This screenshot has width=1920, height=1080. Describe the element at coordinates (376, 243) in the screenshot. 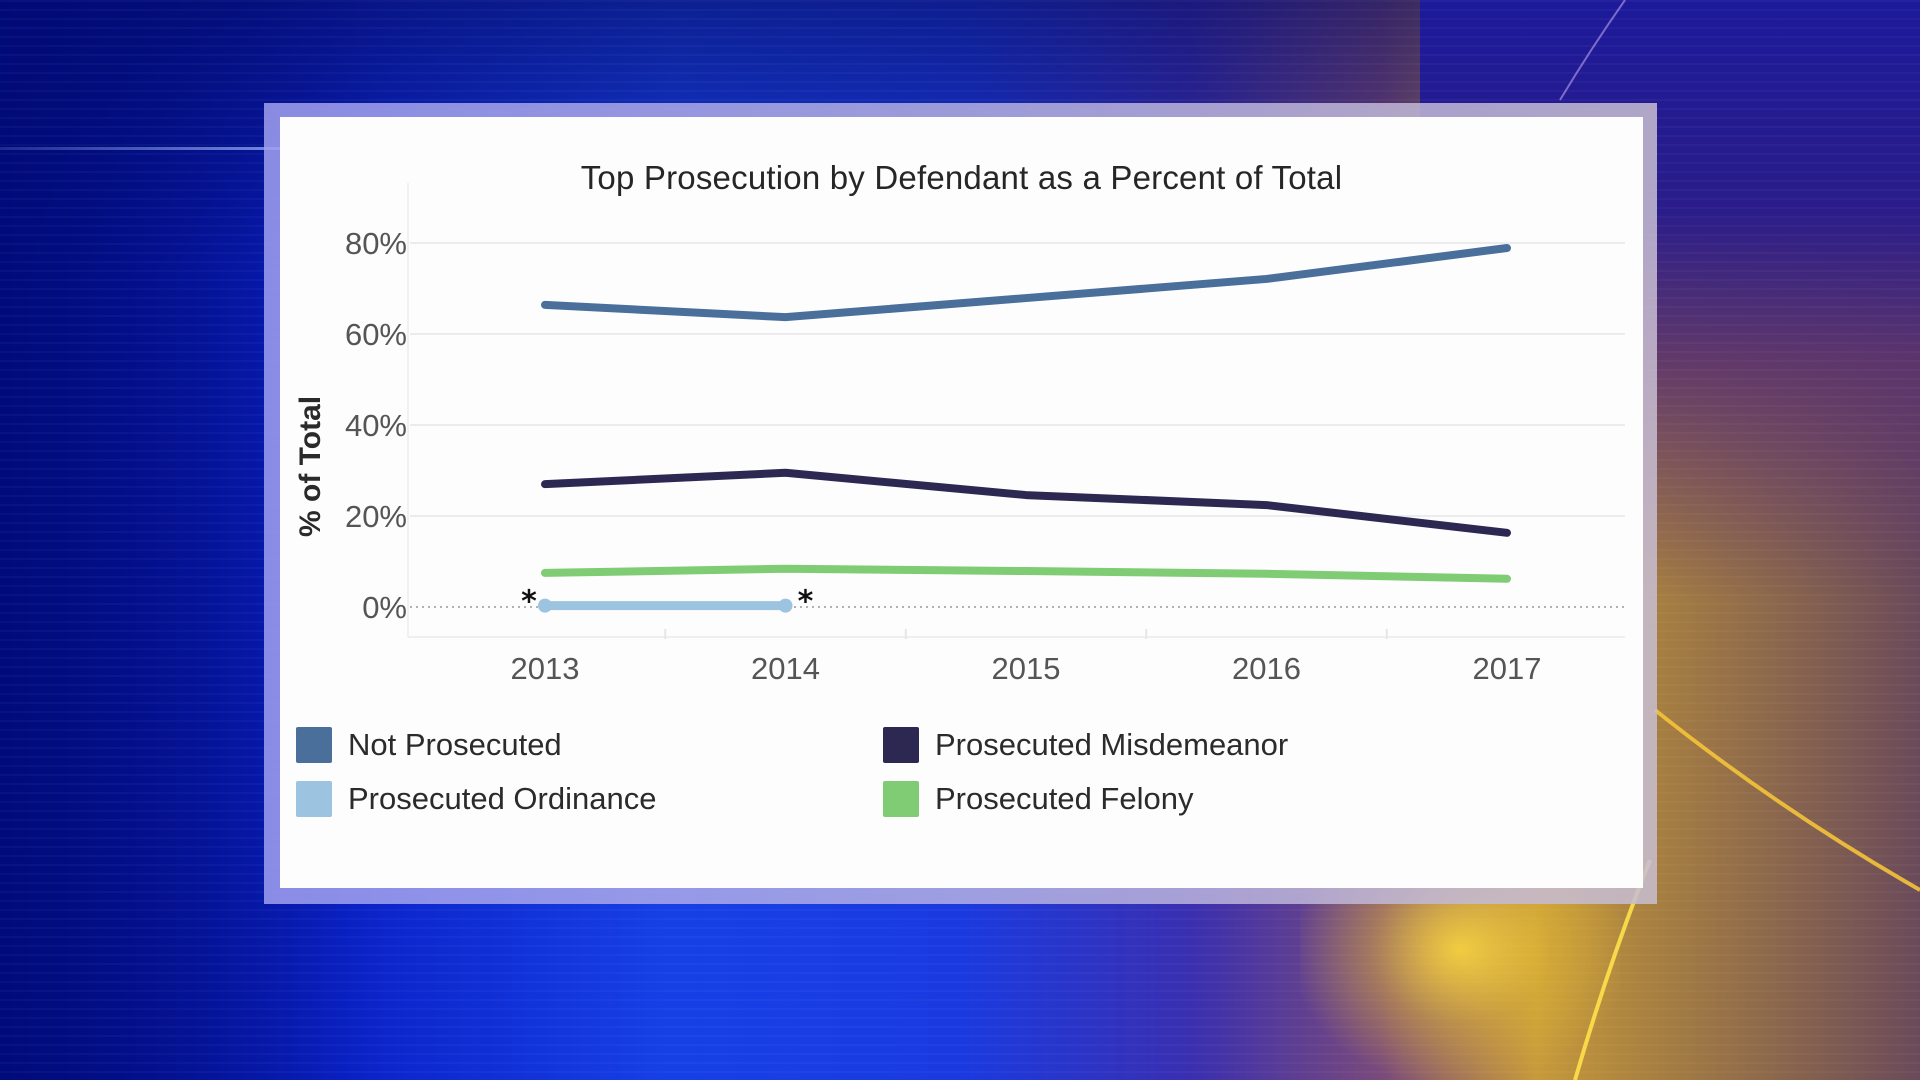

I see `y-tick-label: 80%` at that location.